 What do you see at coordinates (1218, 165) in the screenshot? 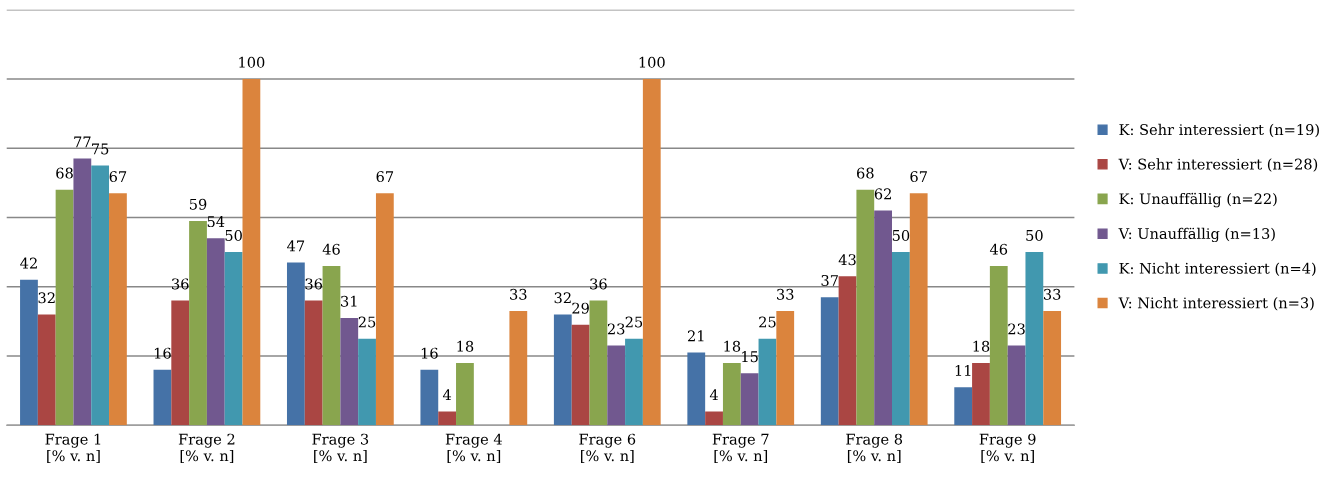
I see `legend-label: V: Sehr interessiert (n=28)` at bounding box center [1218, 165].